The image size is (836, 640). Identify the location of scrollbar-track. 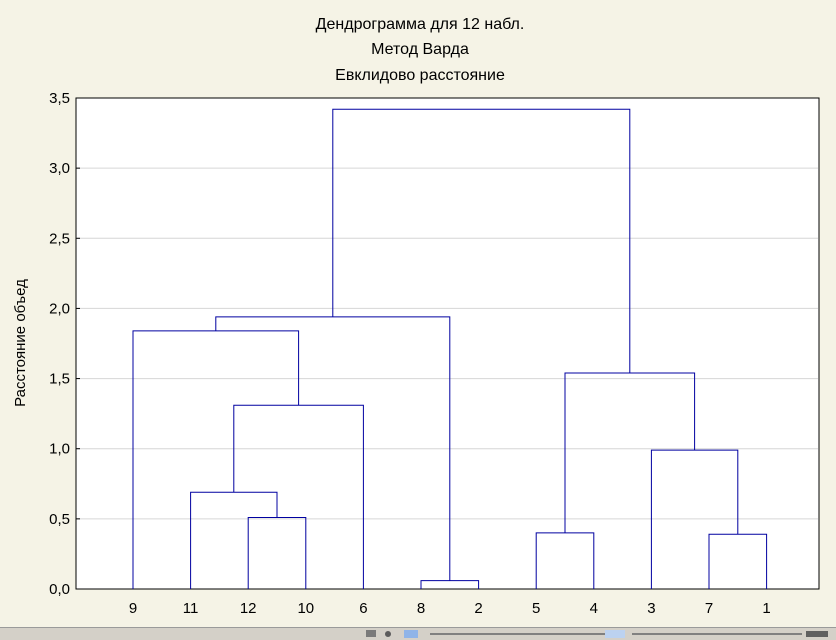
(517, 634).